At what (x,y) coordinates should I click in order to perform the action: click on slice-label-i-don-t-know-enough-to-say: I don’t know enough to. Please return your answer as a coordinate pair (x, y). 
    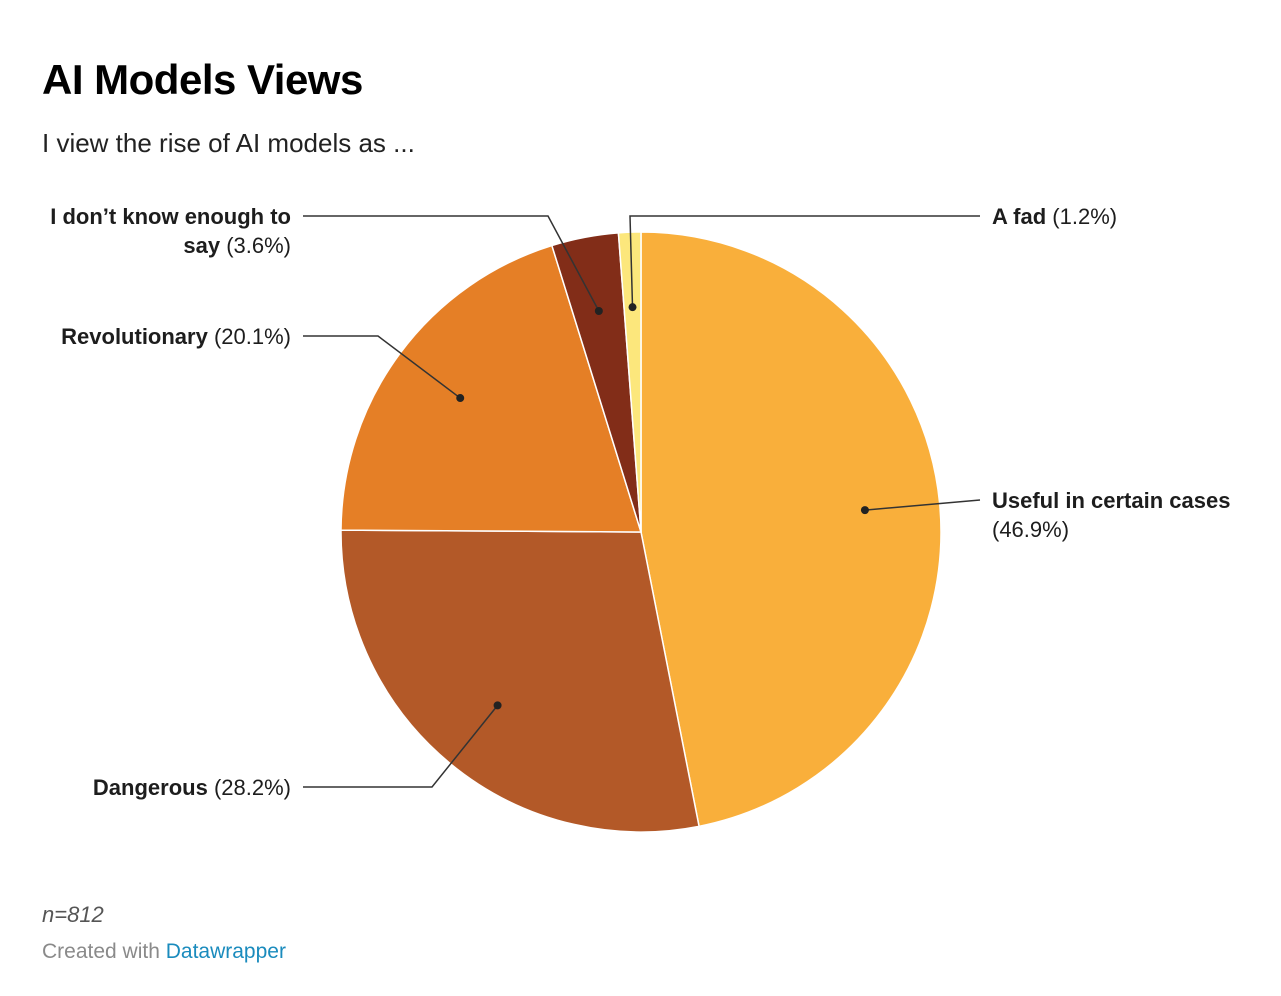
    Looking at the image, I should click on (170, 216).